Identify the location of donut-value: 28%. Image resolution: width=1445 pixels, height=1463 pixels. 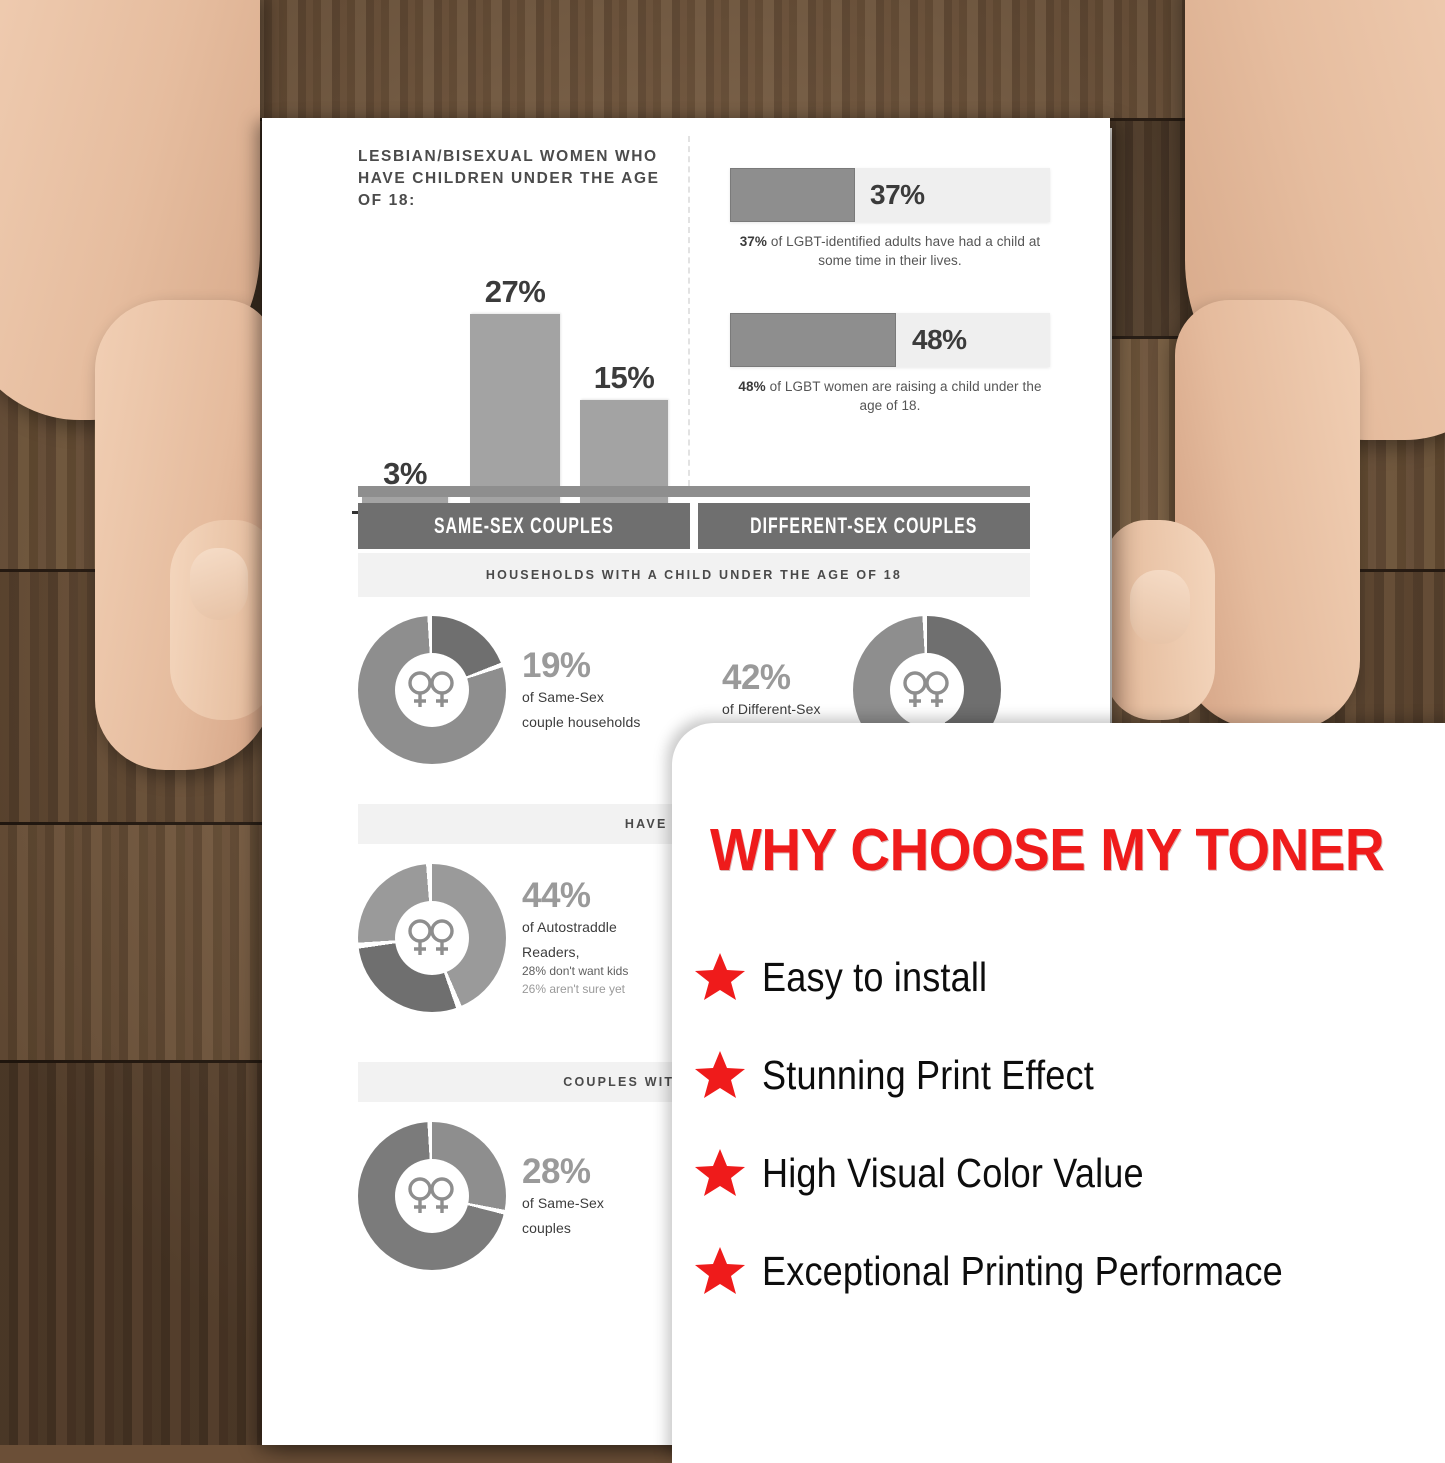
(556, 1171).